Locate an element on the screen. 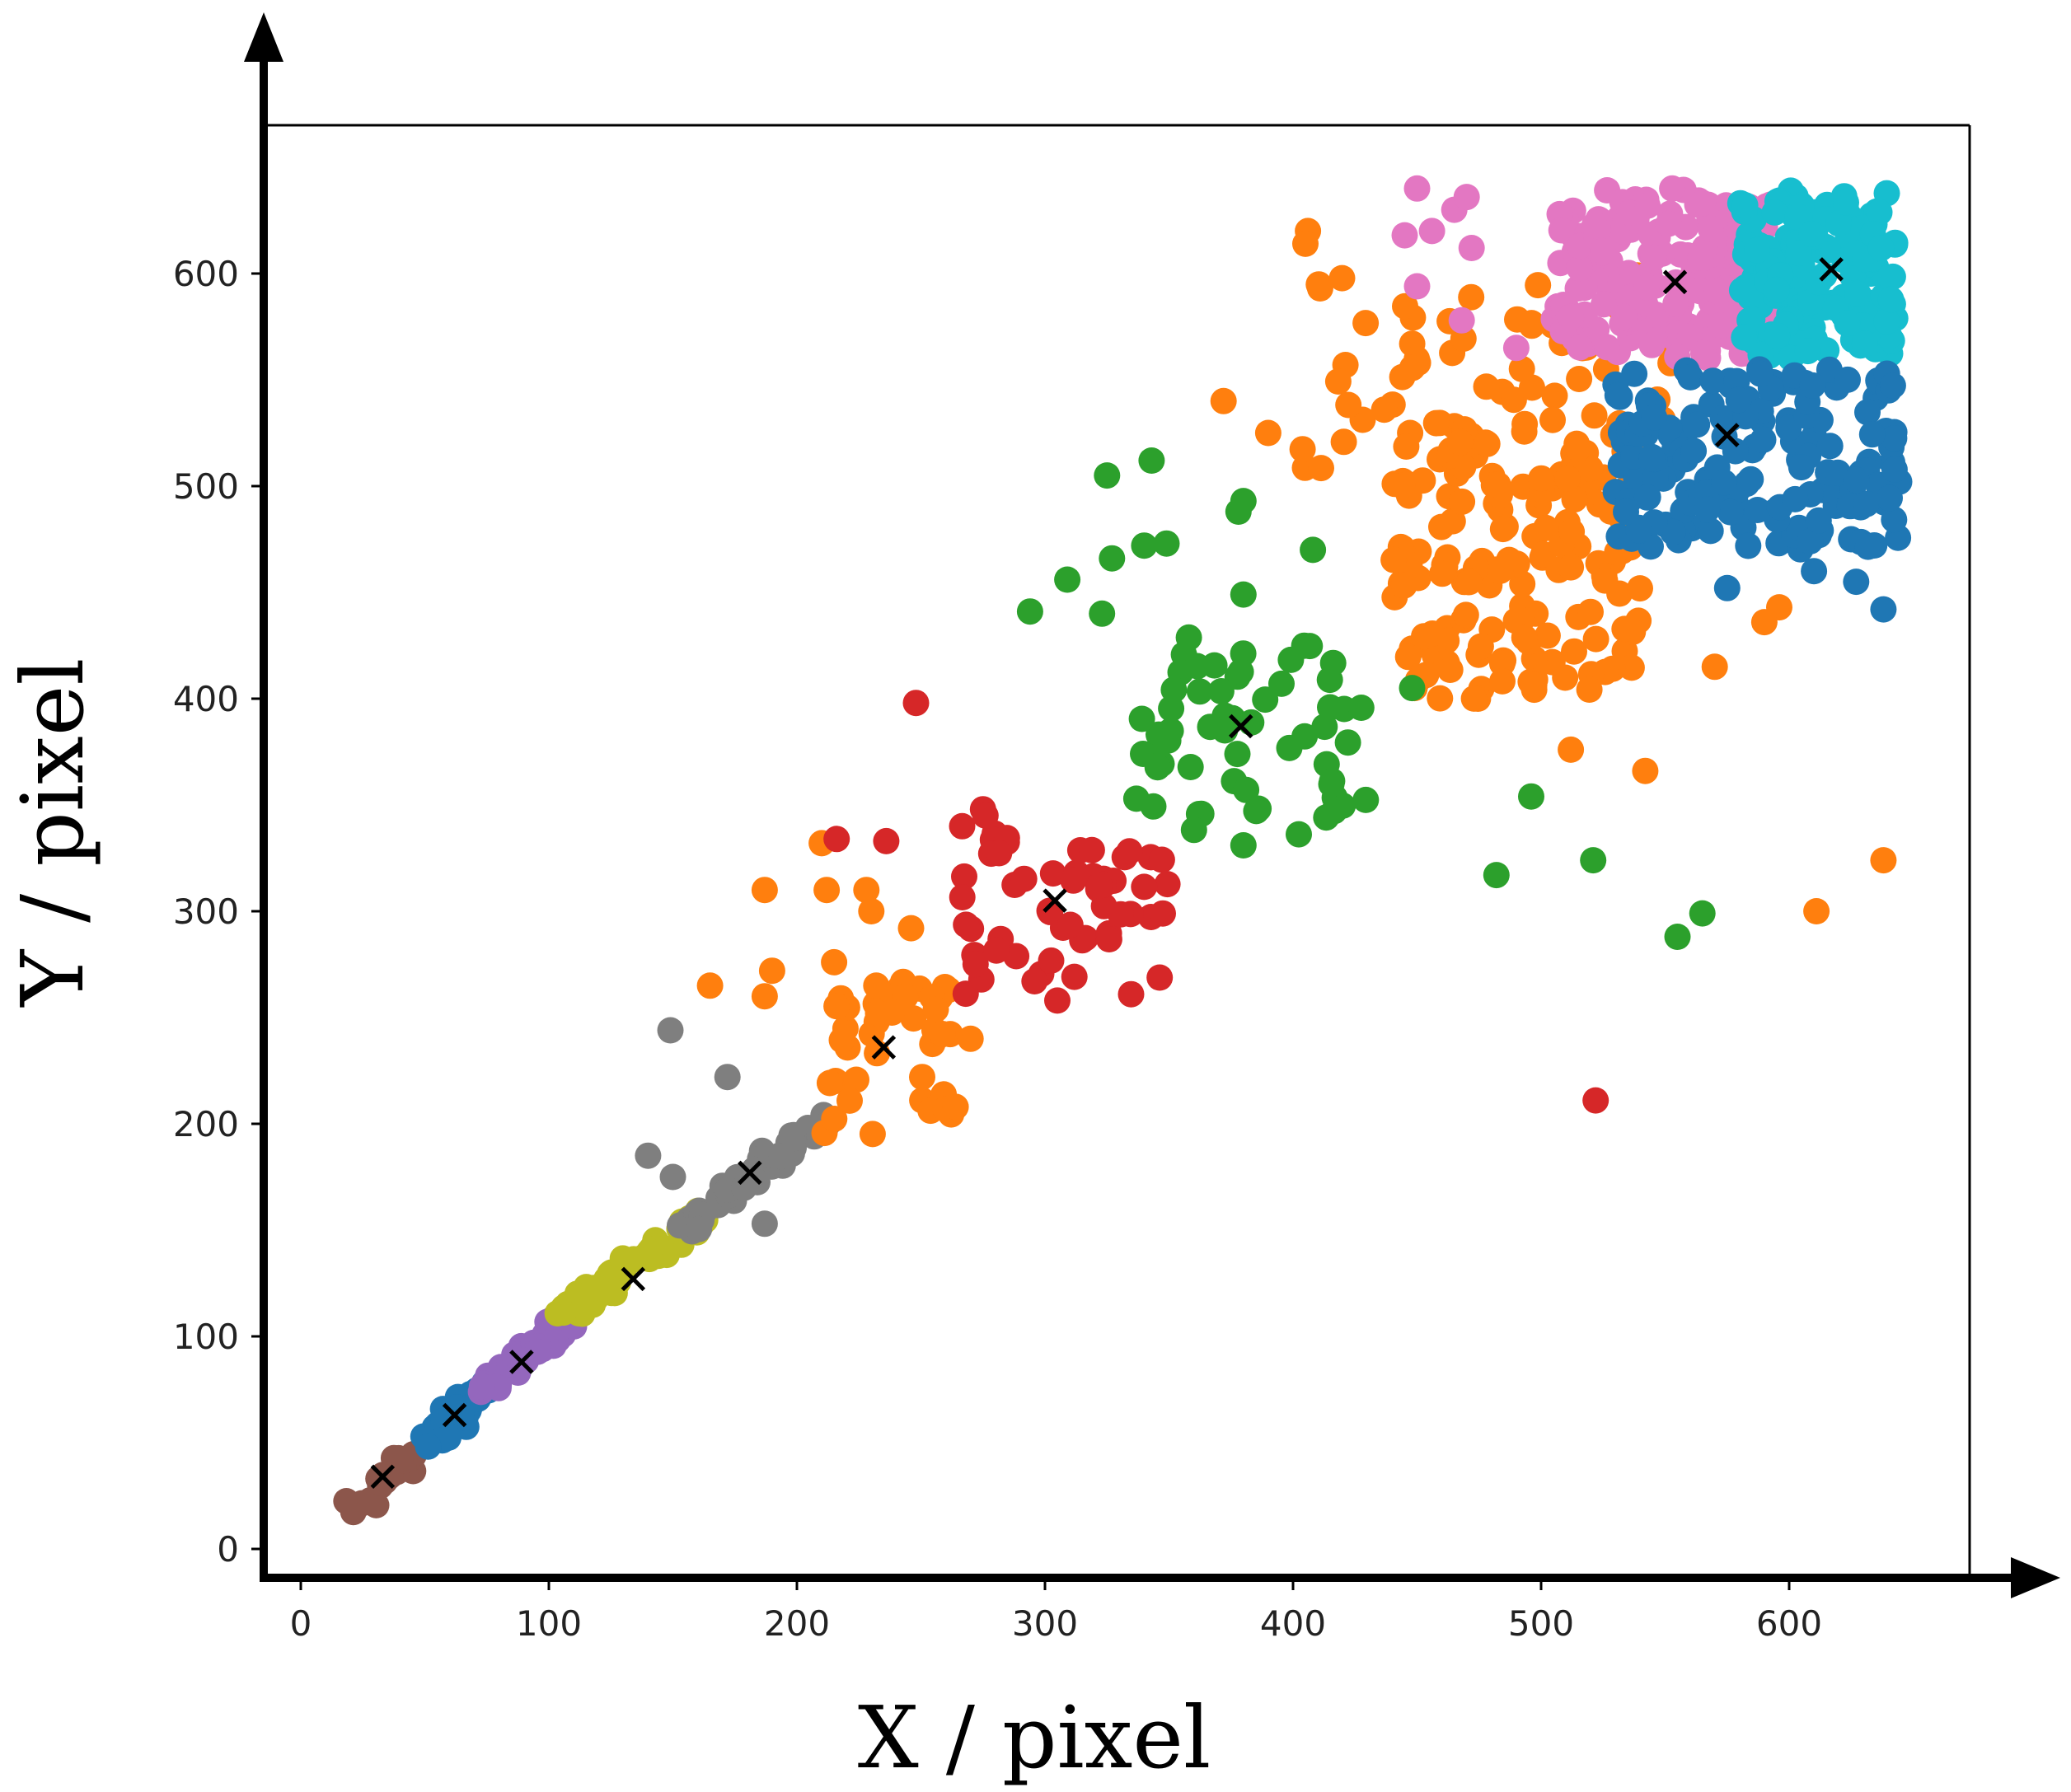  x-tick-label: 400 is located at coordinates (1293, 1624).